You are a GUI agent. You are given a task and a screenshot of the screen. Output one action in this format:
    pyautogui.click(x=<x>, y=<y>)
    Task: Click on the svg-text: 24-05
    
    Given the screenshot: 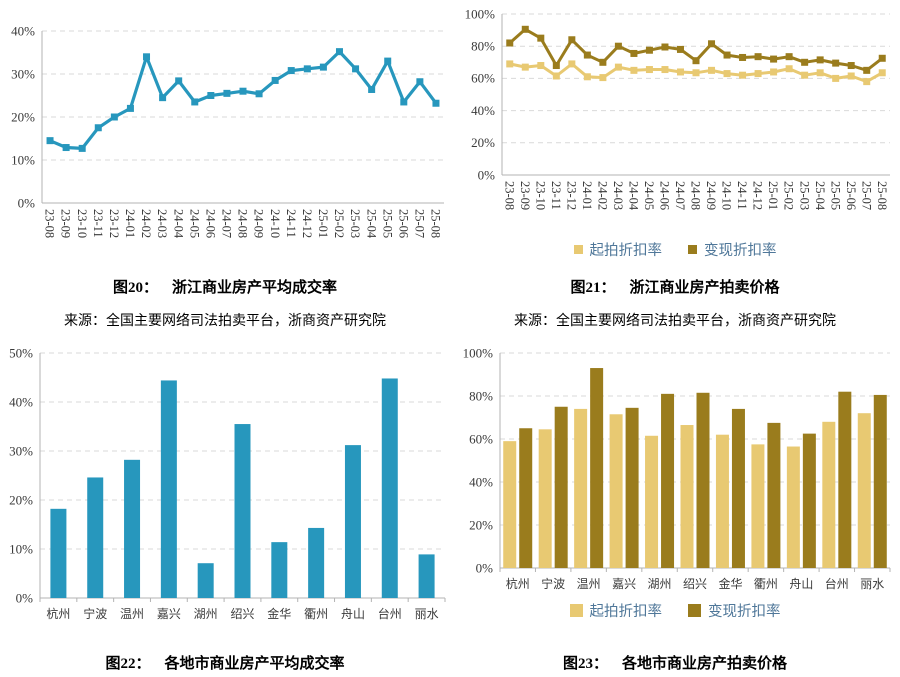 What is the action you would take?
    pyautogui.click(x=649, y=195)
    